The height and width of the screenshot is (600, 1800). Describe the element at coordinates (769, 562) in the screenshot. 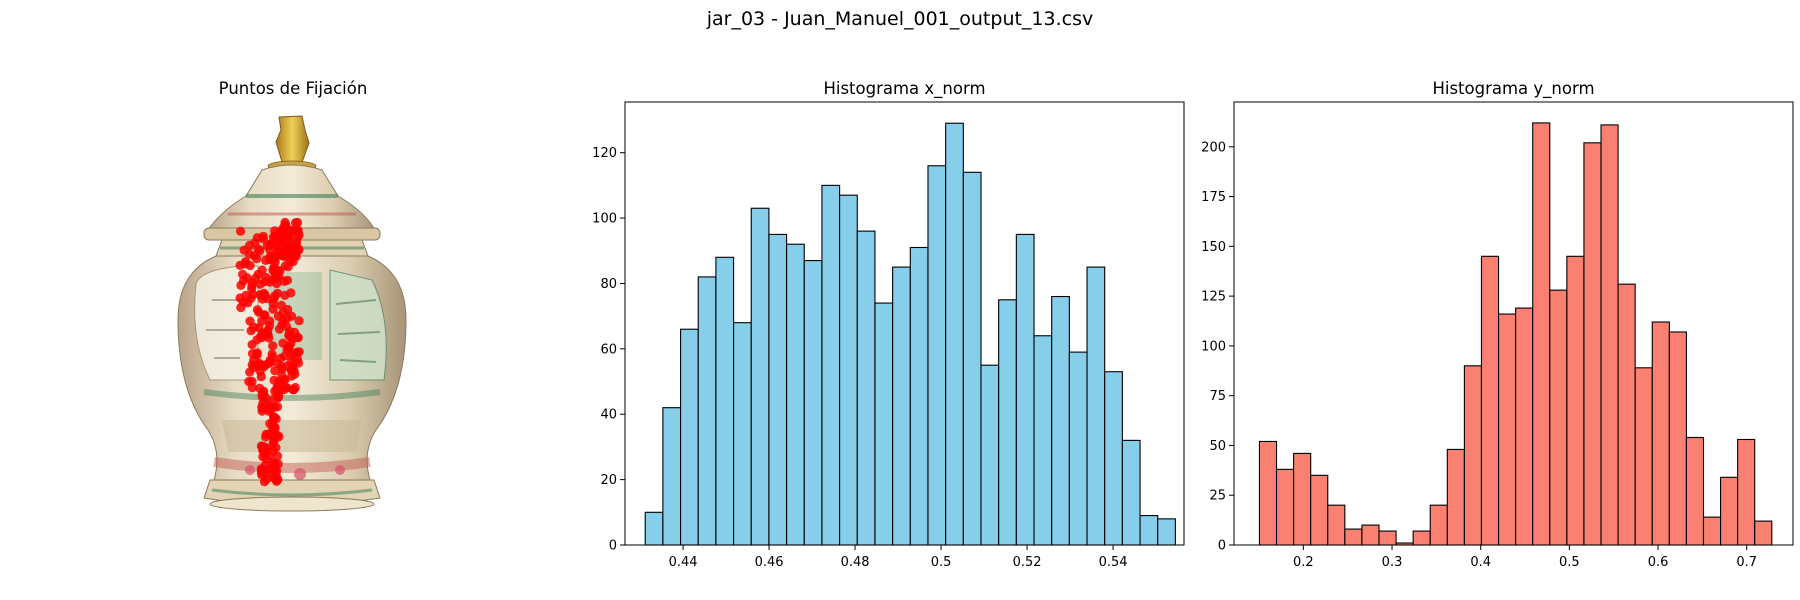

I see `hx-xtick-label-1: 0.46` at that location.